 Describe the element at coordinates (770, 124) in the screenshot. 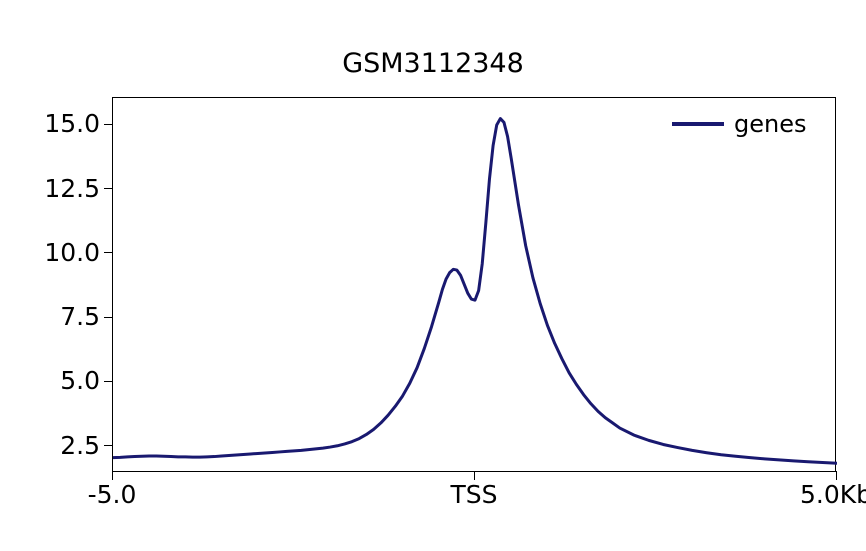

I see `legend-label-genes: genes` at that location.